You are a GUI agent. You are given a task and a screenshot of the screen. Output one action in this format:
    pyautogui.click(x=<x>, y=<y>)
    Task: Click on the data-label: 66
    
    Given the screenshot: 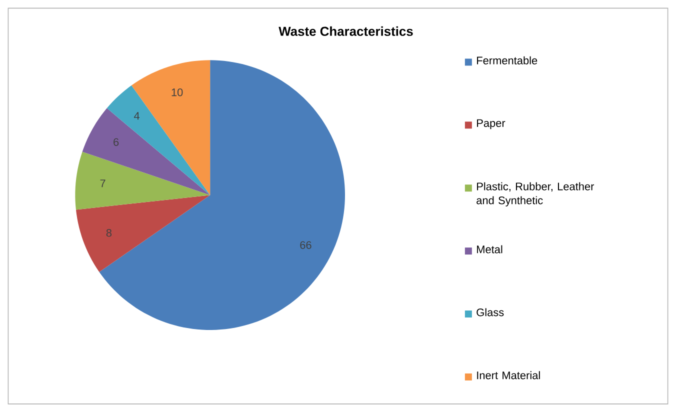 What is the action you would take?
    pyautogui.click(x=306, y=245)
    